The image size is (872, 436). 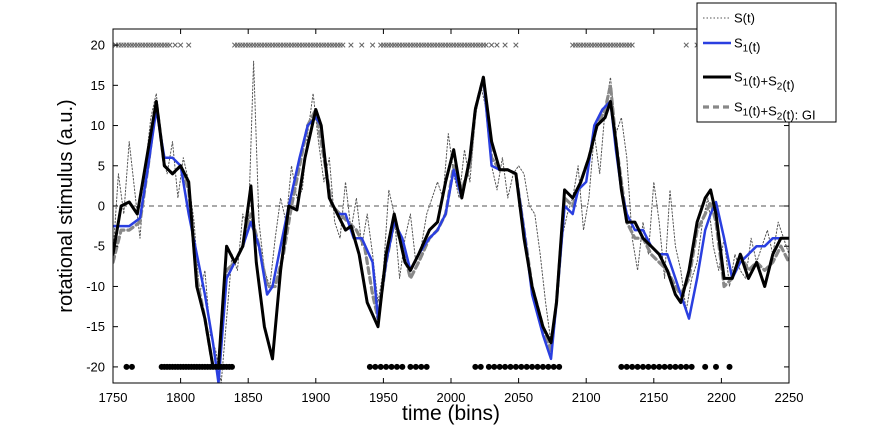 What do you see at coordinates (764, 81) in the screenshot?
I see `legend-label-2: S1(t)+S2(t)` at bounding box center [764, 81].